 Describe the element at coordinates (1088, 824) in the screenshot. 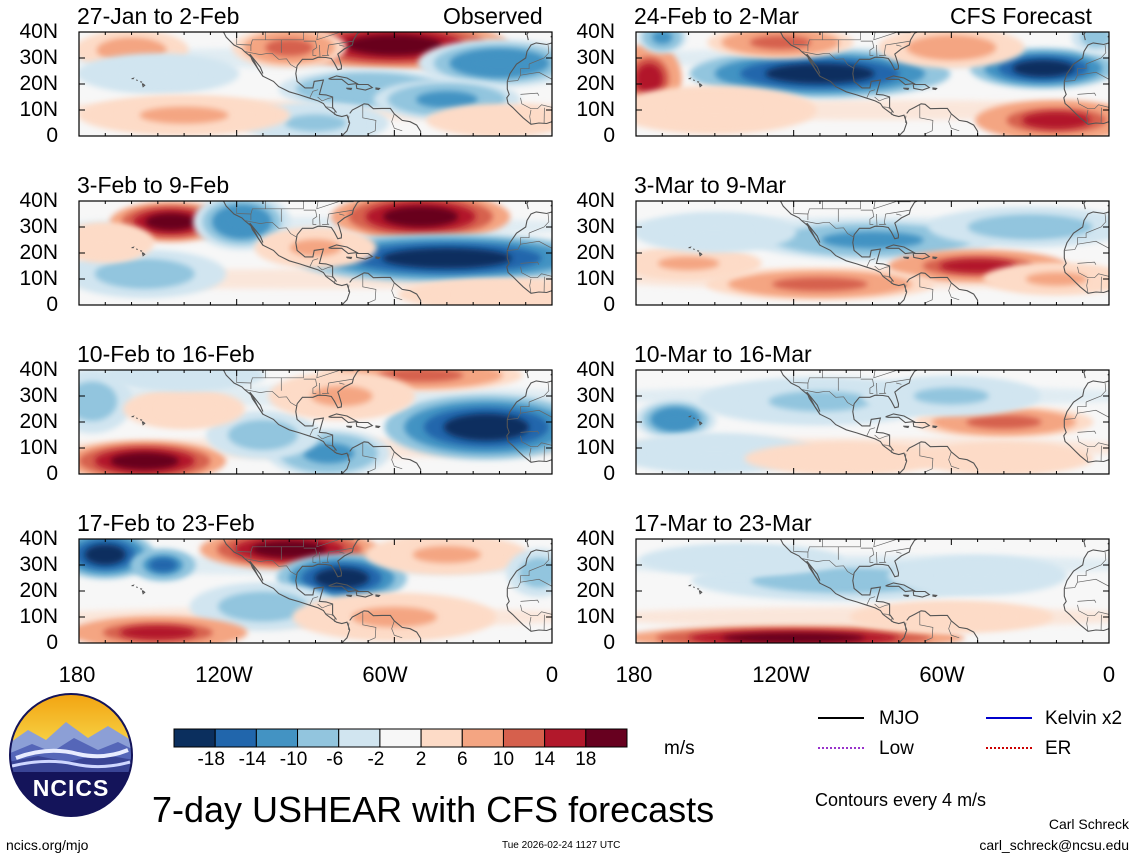

I see `footer-author: Carl Schreck` at that location.